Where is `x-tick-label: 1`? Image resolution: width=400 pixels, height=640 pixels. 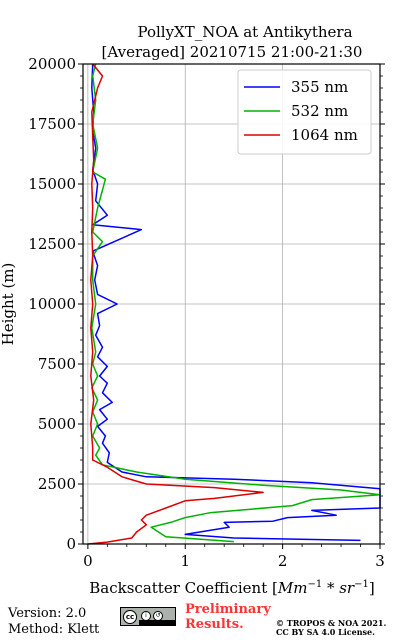
x-tick-label: 1 is located at coordinates (185, 561).